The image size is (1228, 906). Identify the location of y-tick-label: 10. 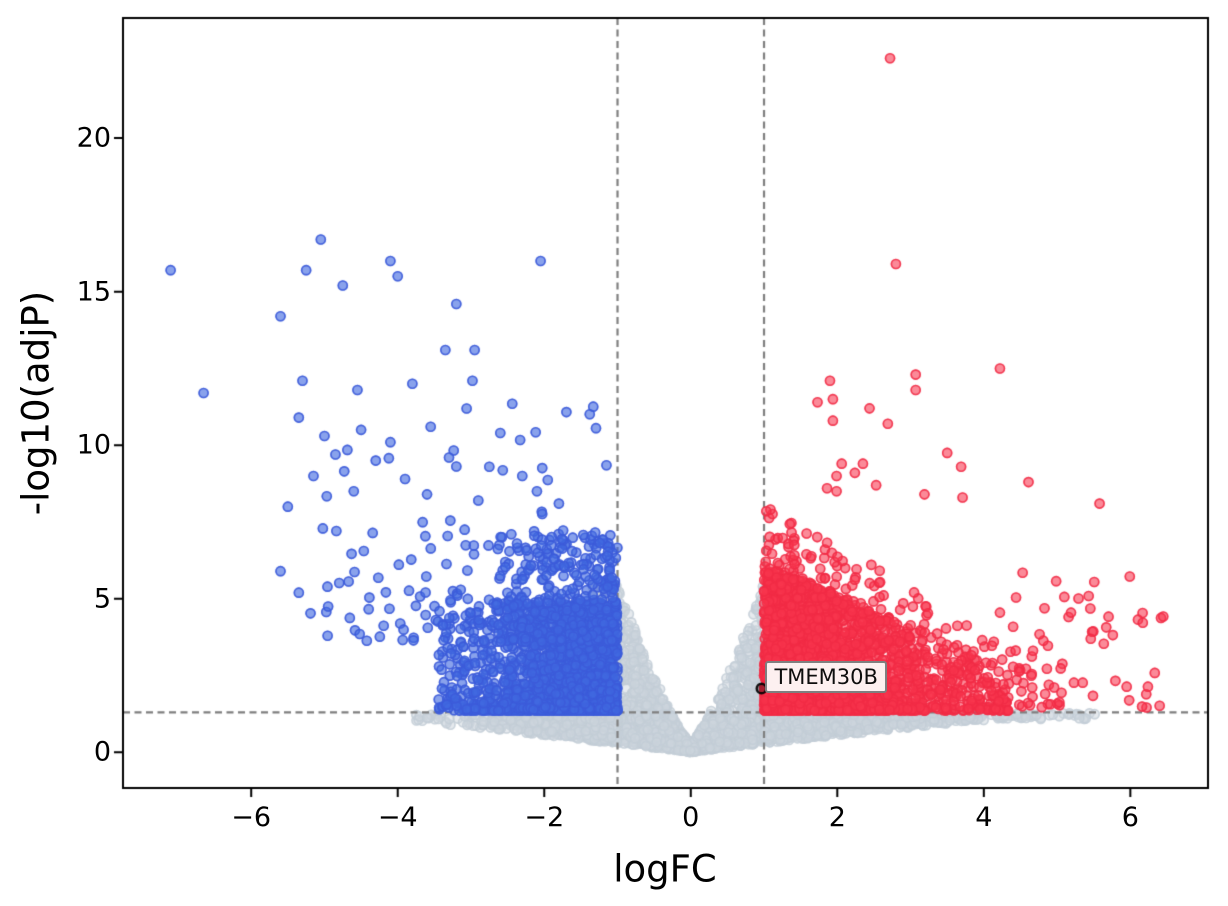
(93, 445).